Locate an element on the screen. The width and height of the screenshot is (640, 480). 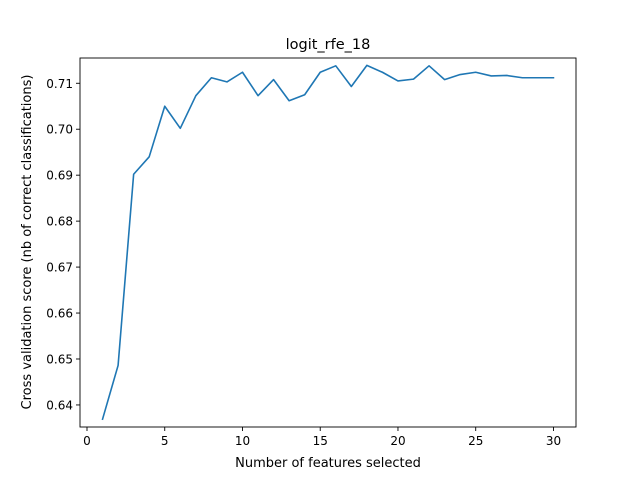
y-axis-ticks: 0.64 0.65 0.66 0.67 0.68 0.69 0.70 0.71 is located at coordinates (63, 244).